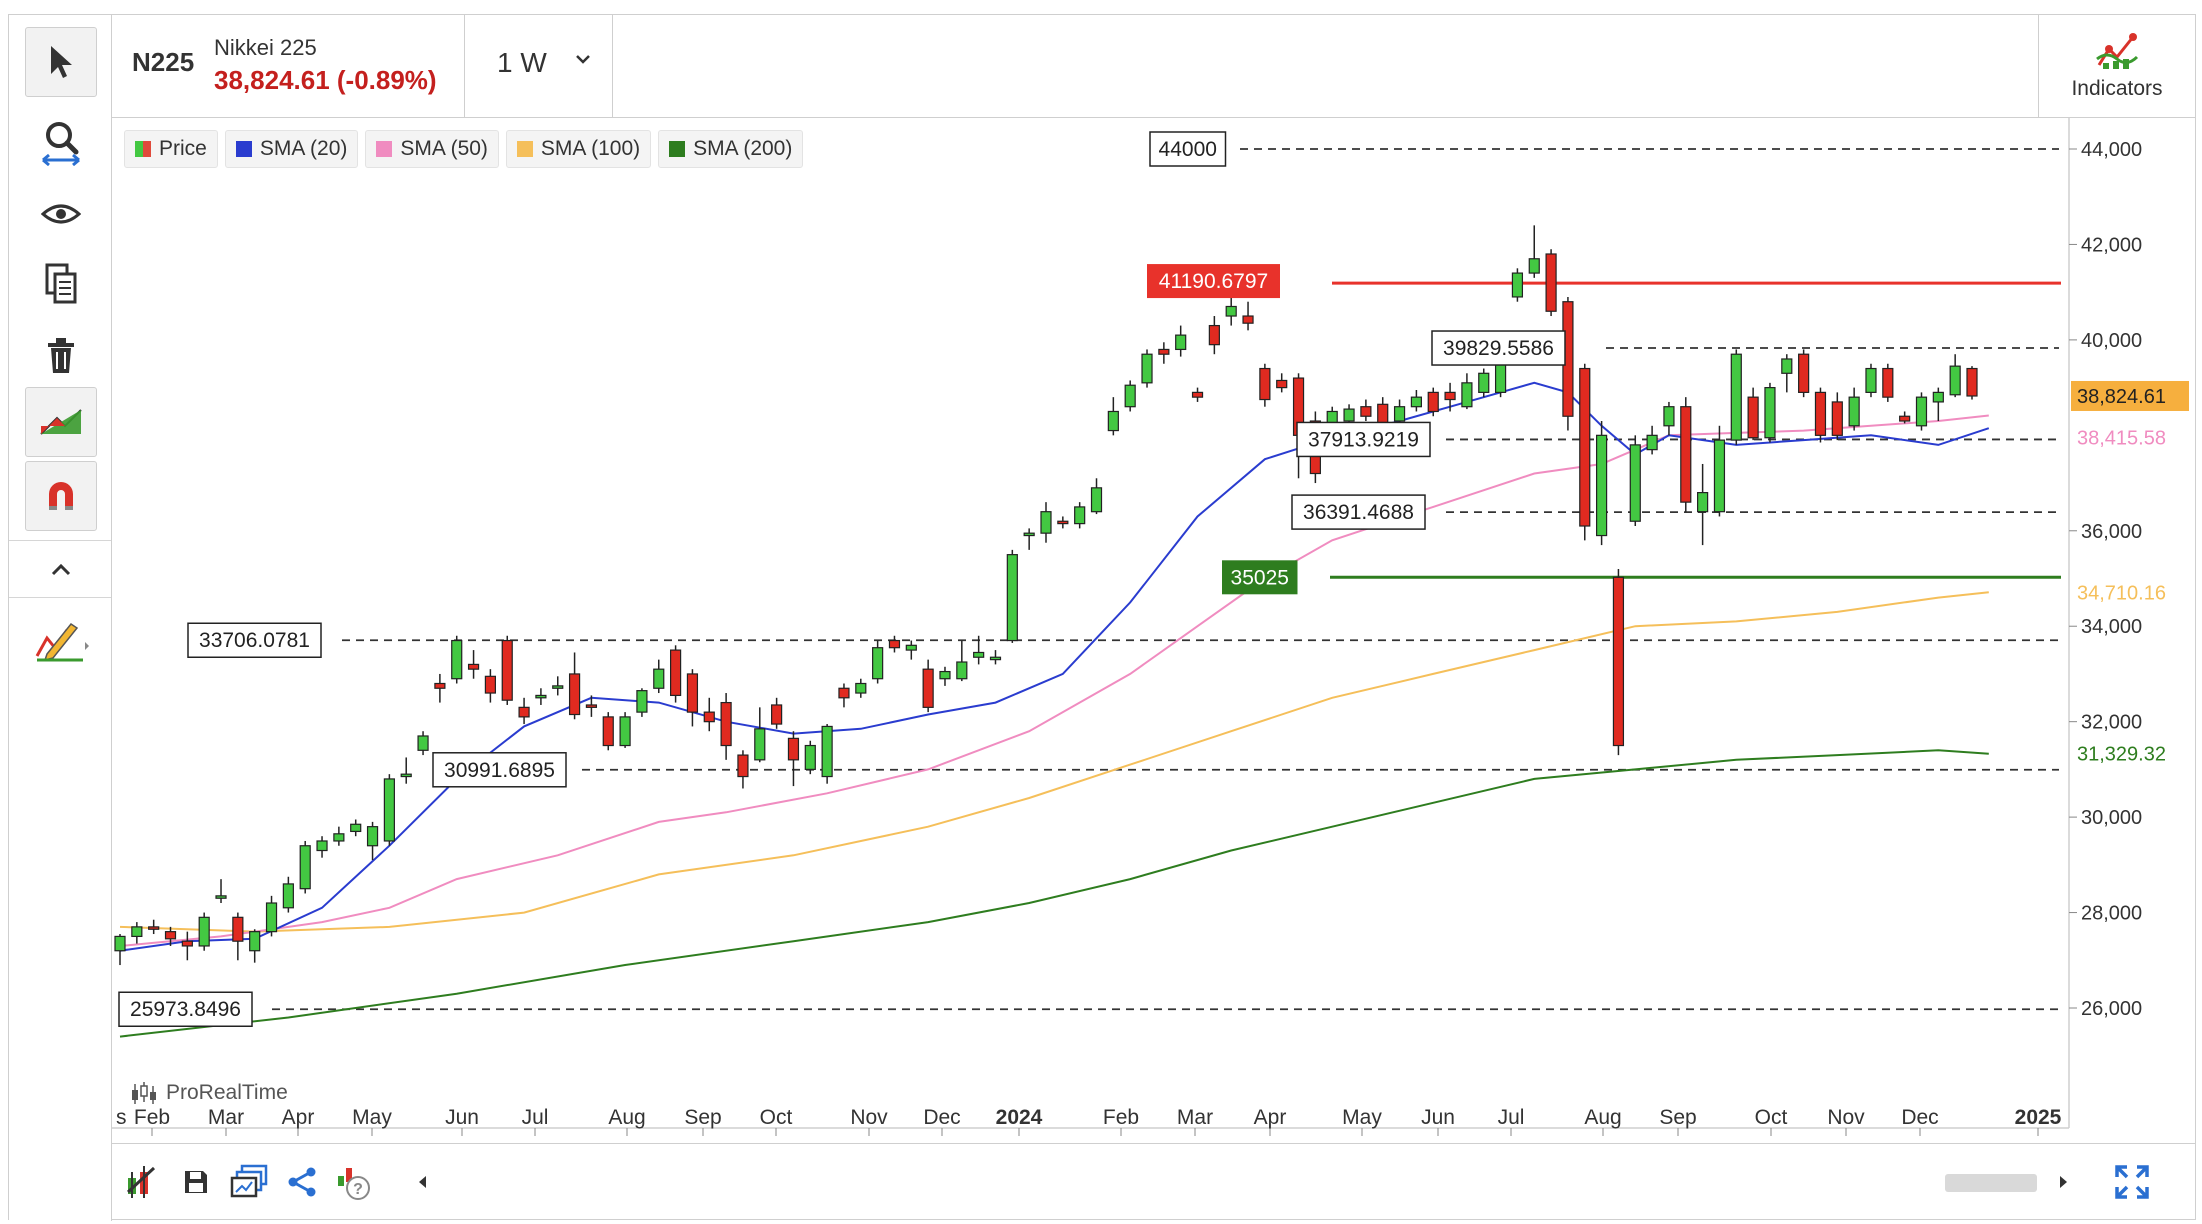 The width and height of the screenshot is (2202, 1224). I want to click on layout-button, so click(250, 1182).